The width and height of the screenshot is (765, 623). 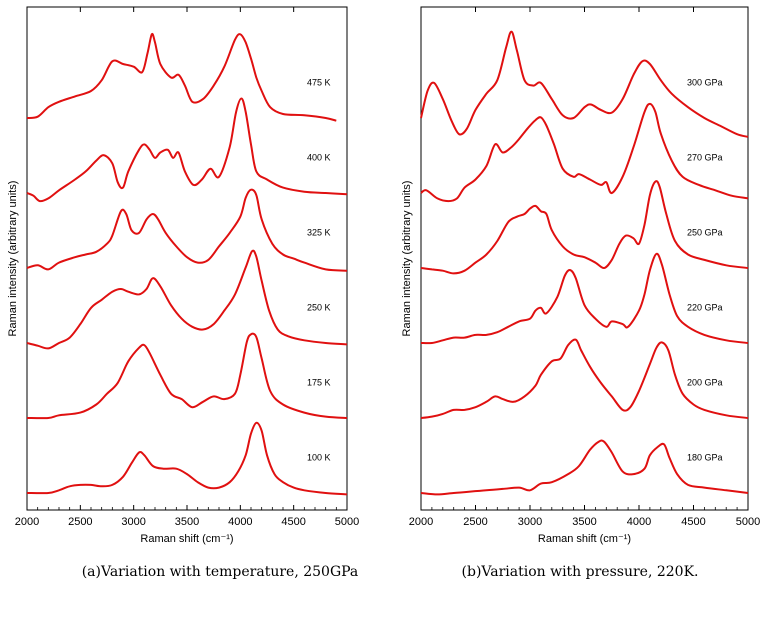 What do you see at coordinates (705, 458) in the screenshot?
I see `curve-label-b-180-gpa: 180 GPa` at bounding box center [705, 458].